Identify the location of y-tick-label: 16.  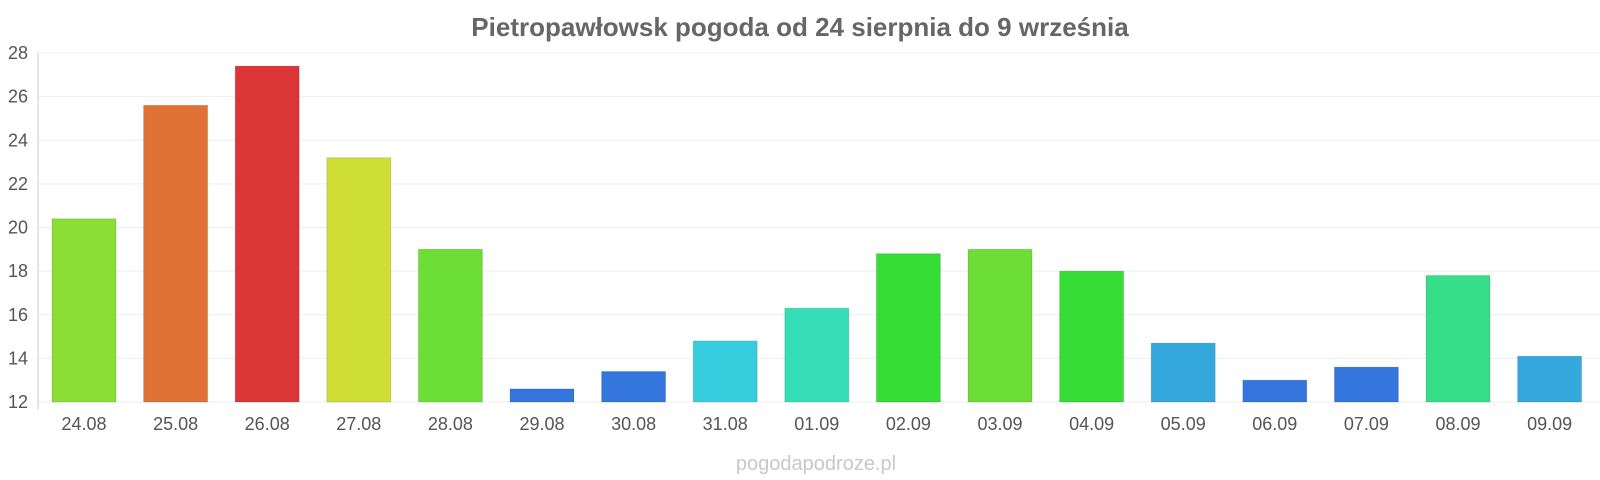
(18, 315).